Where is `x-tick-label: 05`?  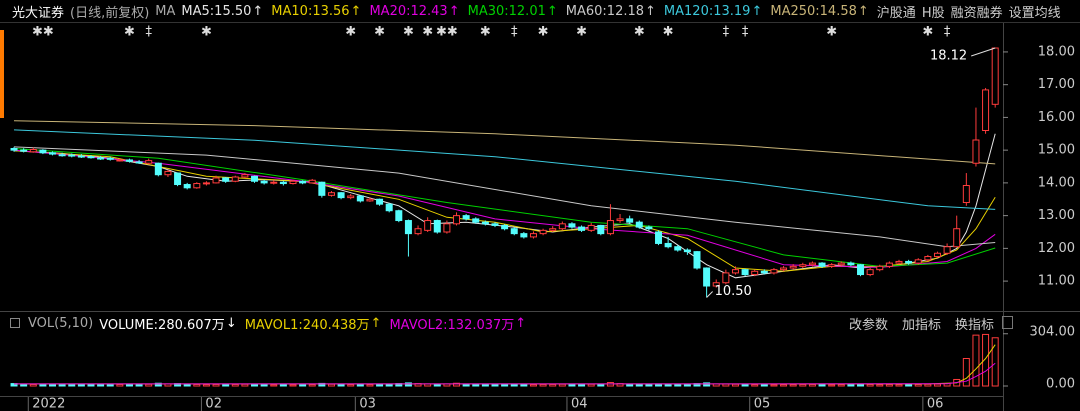 x-tick-label: 05 is located at coordinates (762, 404).